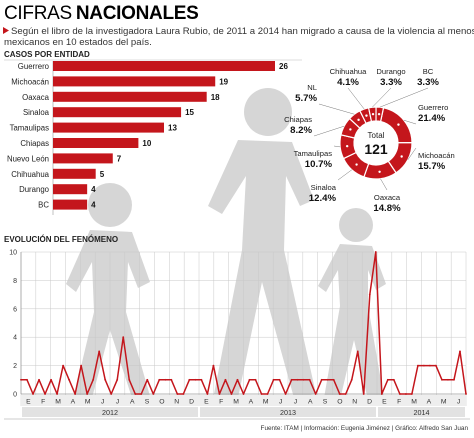  What do you see at coordinates (6, 30) in the screenshot?
I see `bullet-arrow-icon` at bounding box center [6, 30].